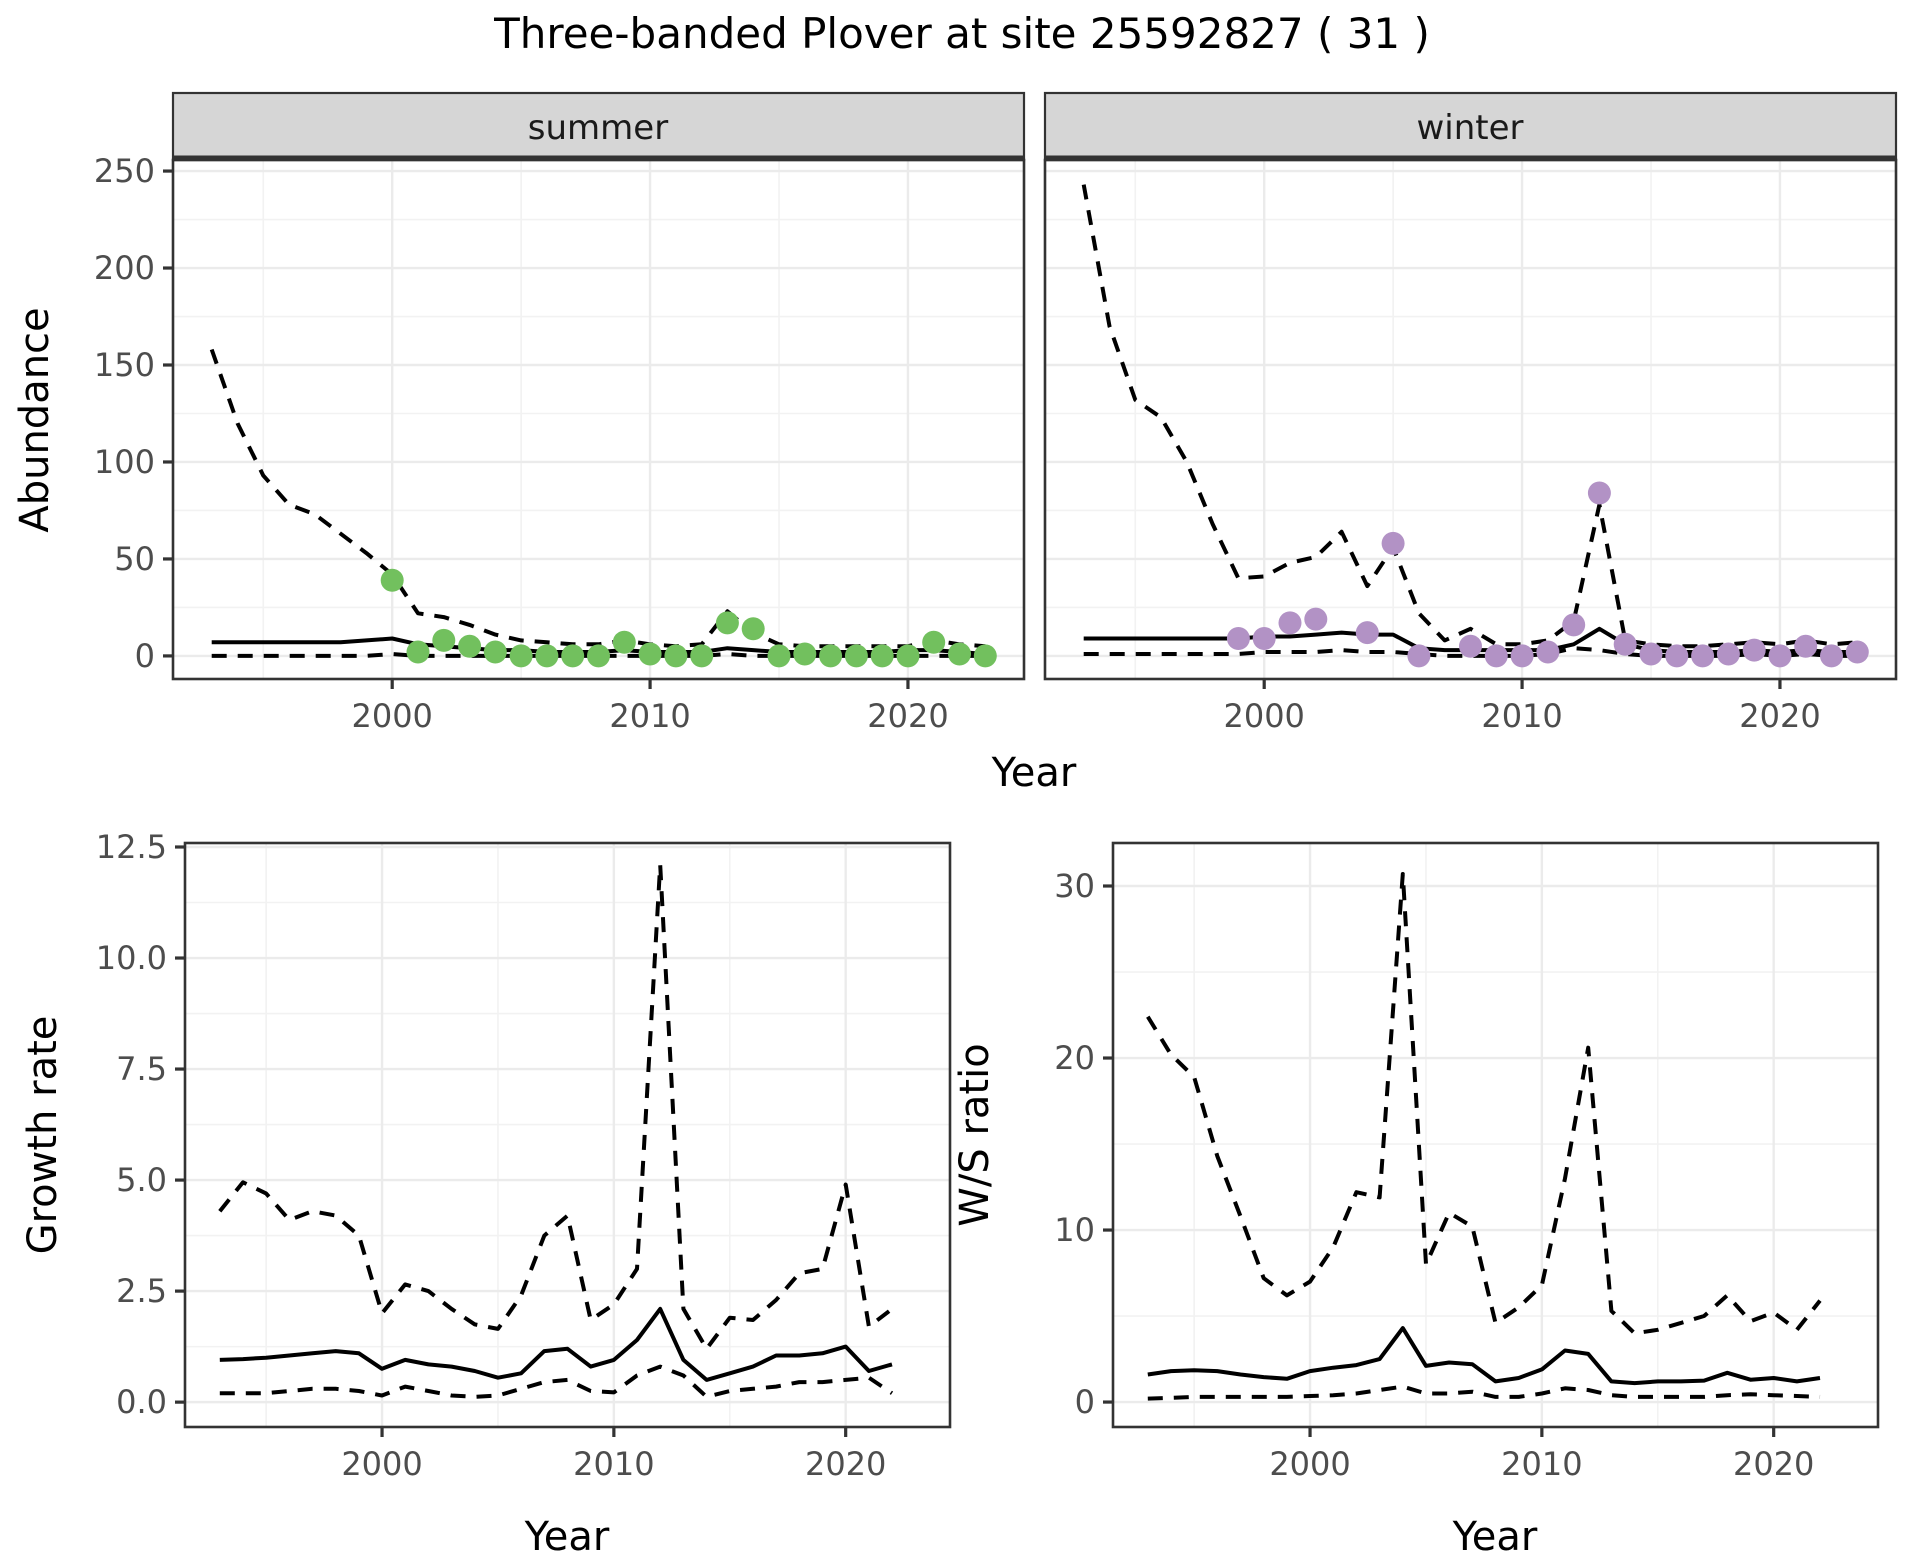  What do you see at coordinates (124, 365) in the screenshot?
I see `y-tick-label: 150` at bounding box center [124, 365].